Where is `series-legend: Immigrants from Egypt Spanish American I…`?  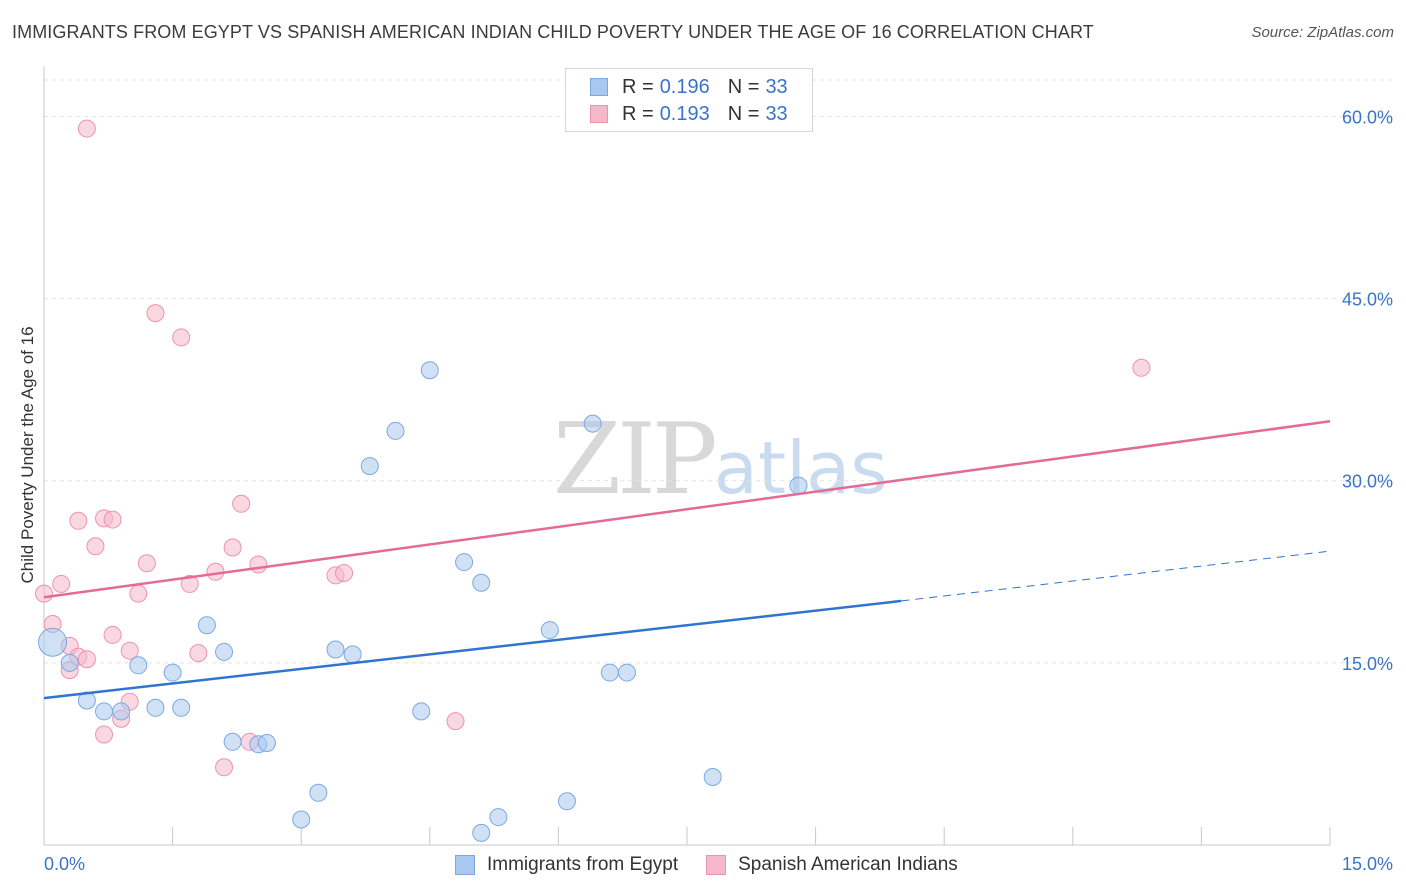
series-legend: Immigrants from Egypt Spanish American I… is located at coordinates (720, 865).